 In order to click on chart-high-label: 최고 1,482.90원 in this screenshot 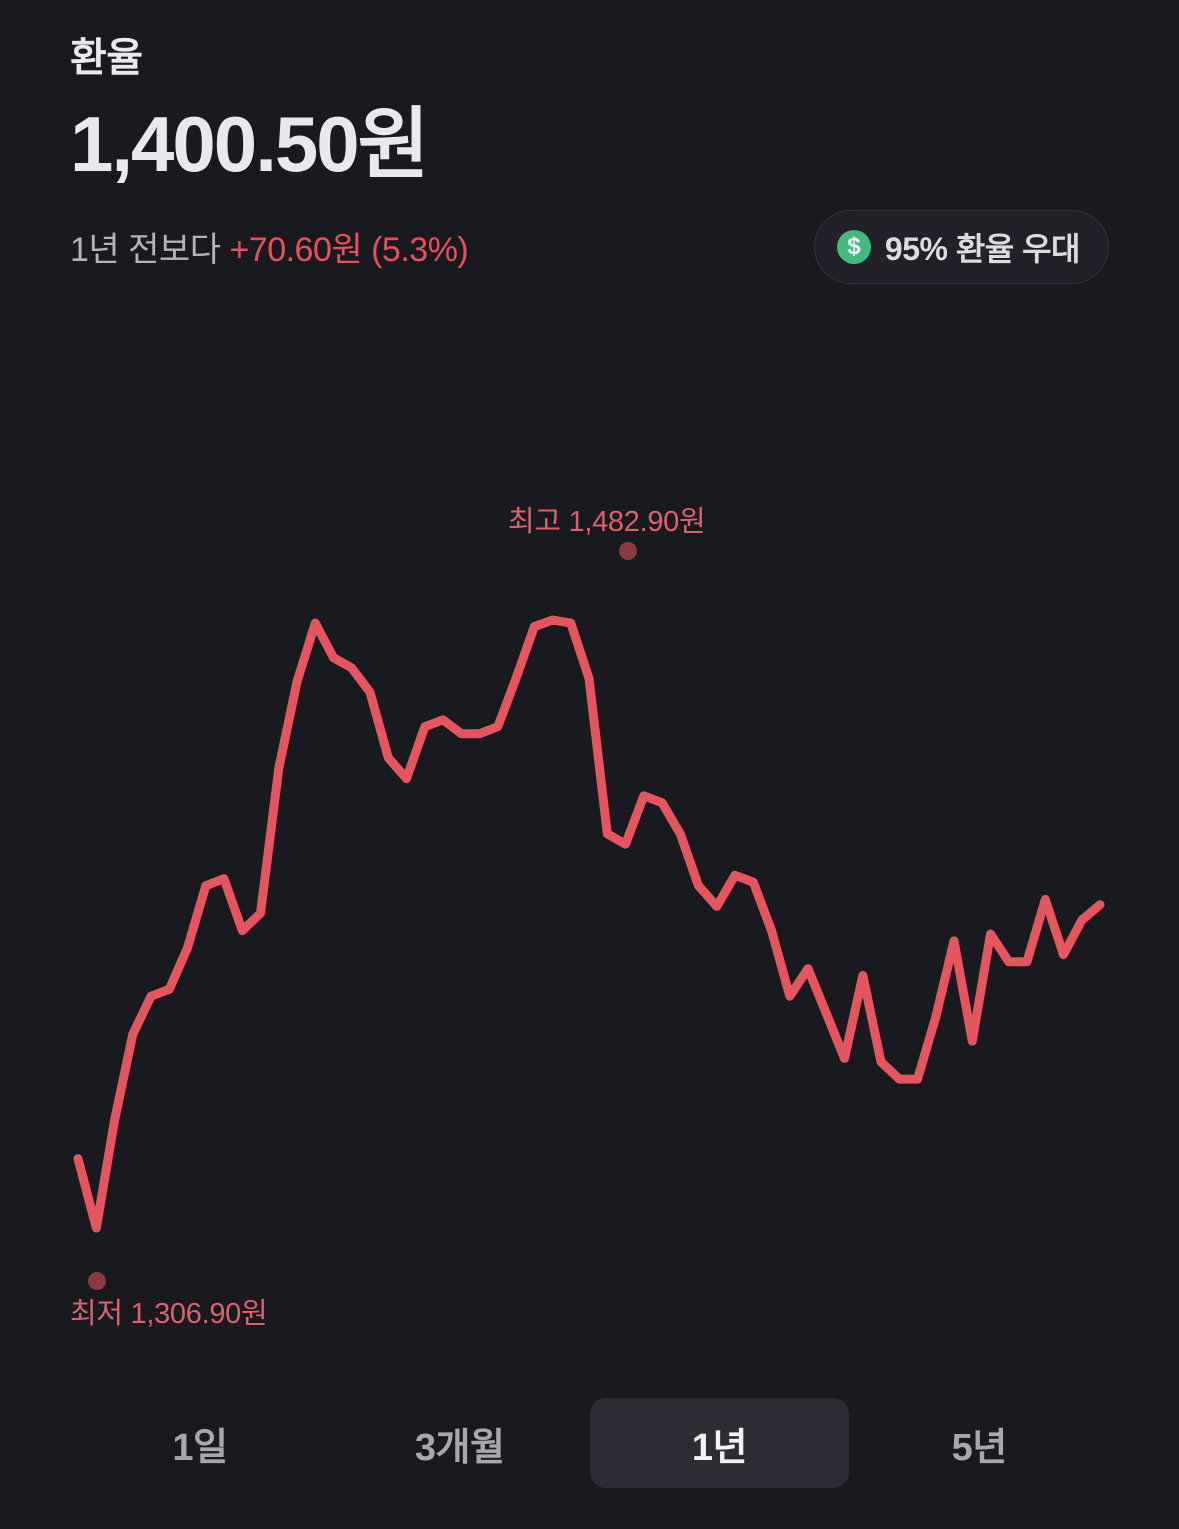, I will do `click(607, 522)`.